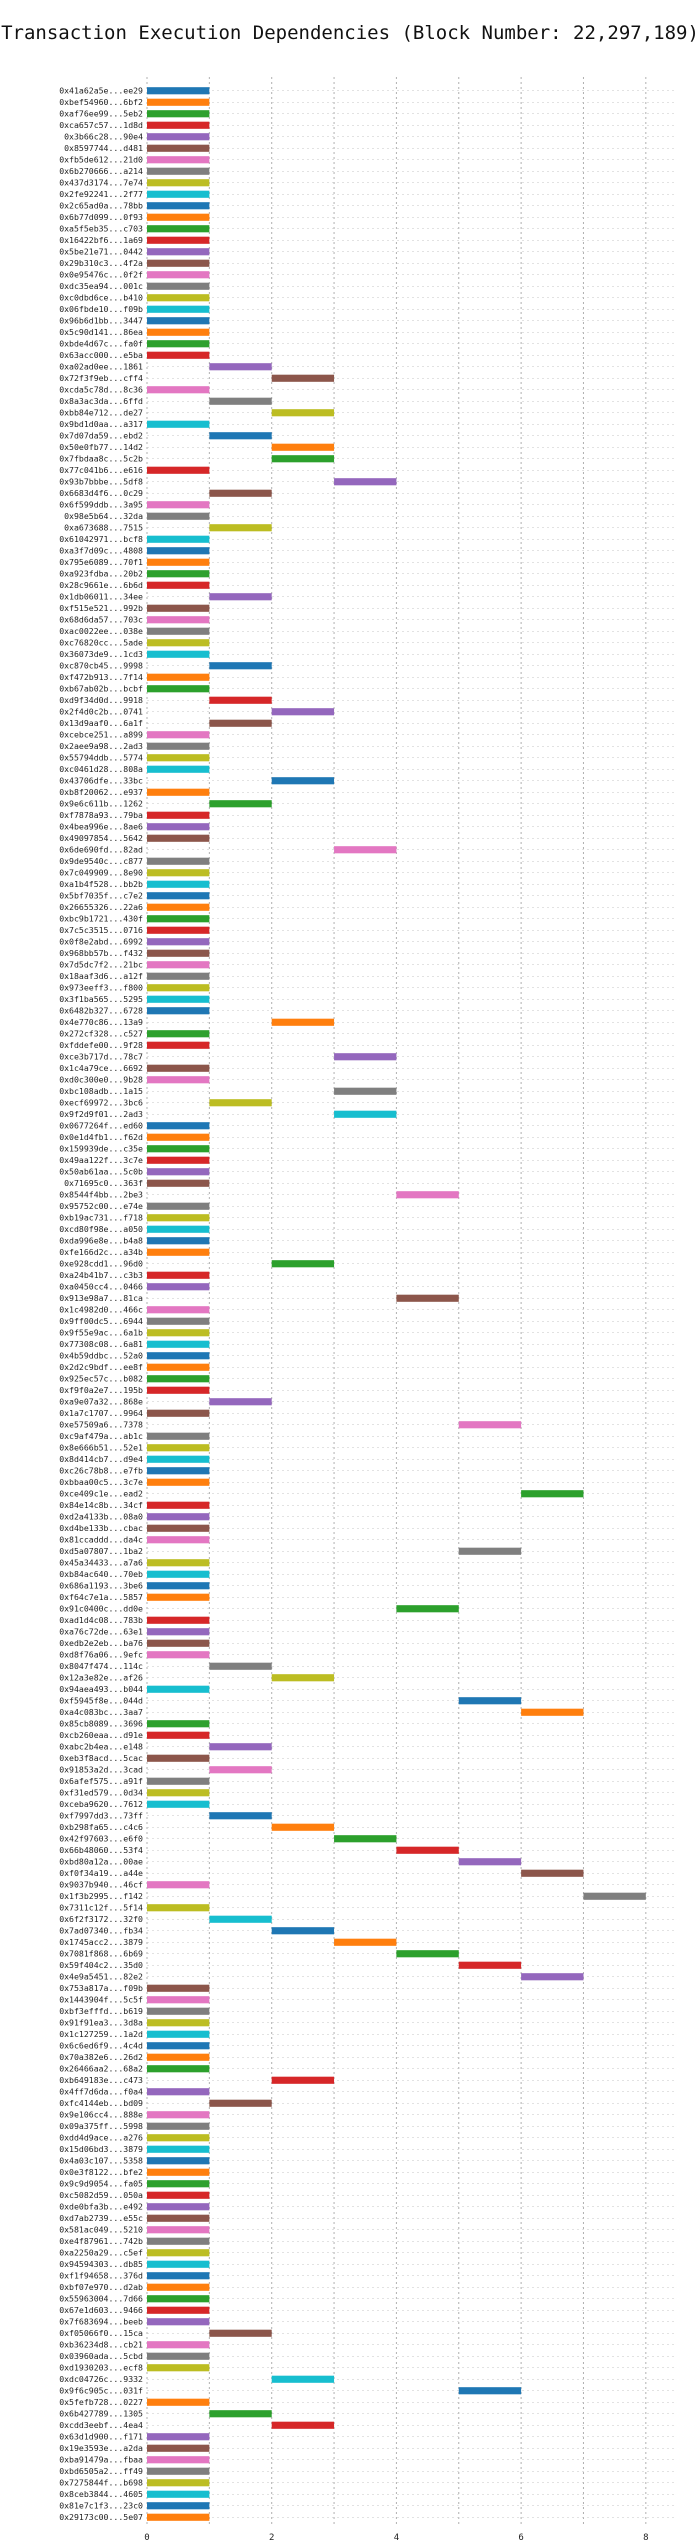  Describe the element at coordinates (101, 1137) in the screenshot. I see `y-tick-label: 0x0e1d4fb1...f62d` at that location.